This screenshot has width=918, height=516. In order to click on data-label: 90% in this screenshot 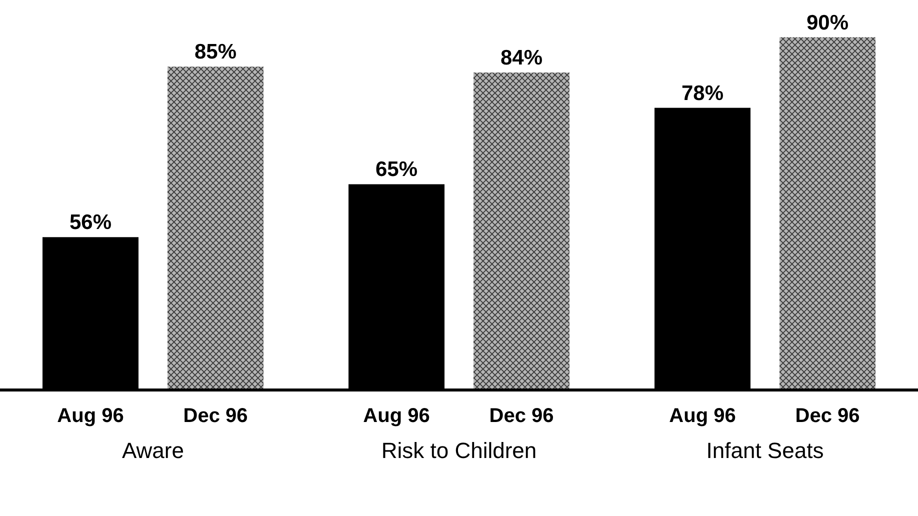, I will do `click(827, 22)`.